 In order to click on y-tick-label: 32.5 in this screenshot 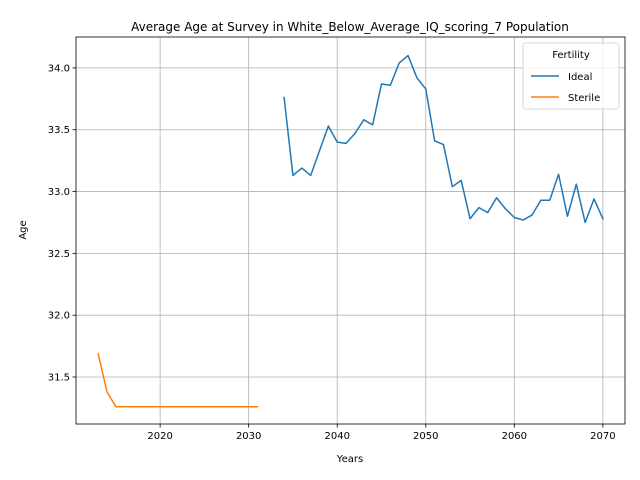, I will do `click(59, 254)`.